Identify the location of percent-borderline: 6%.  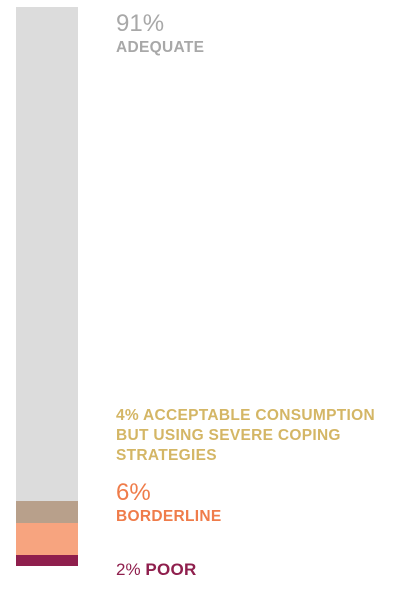
(133, 492).